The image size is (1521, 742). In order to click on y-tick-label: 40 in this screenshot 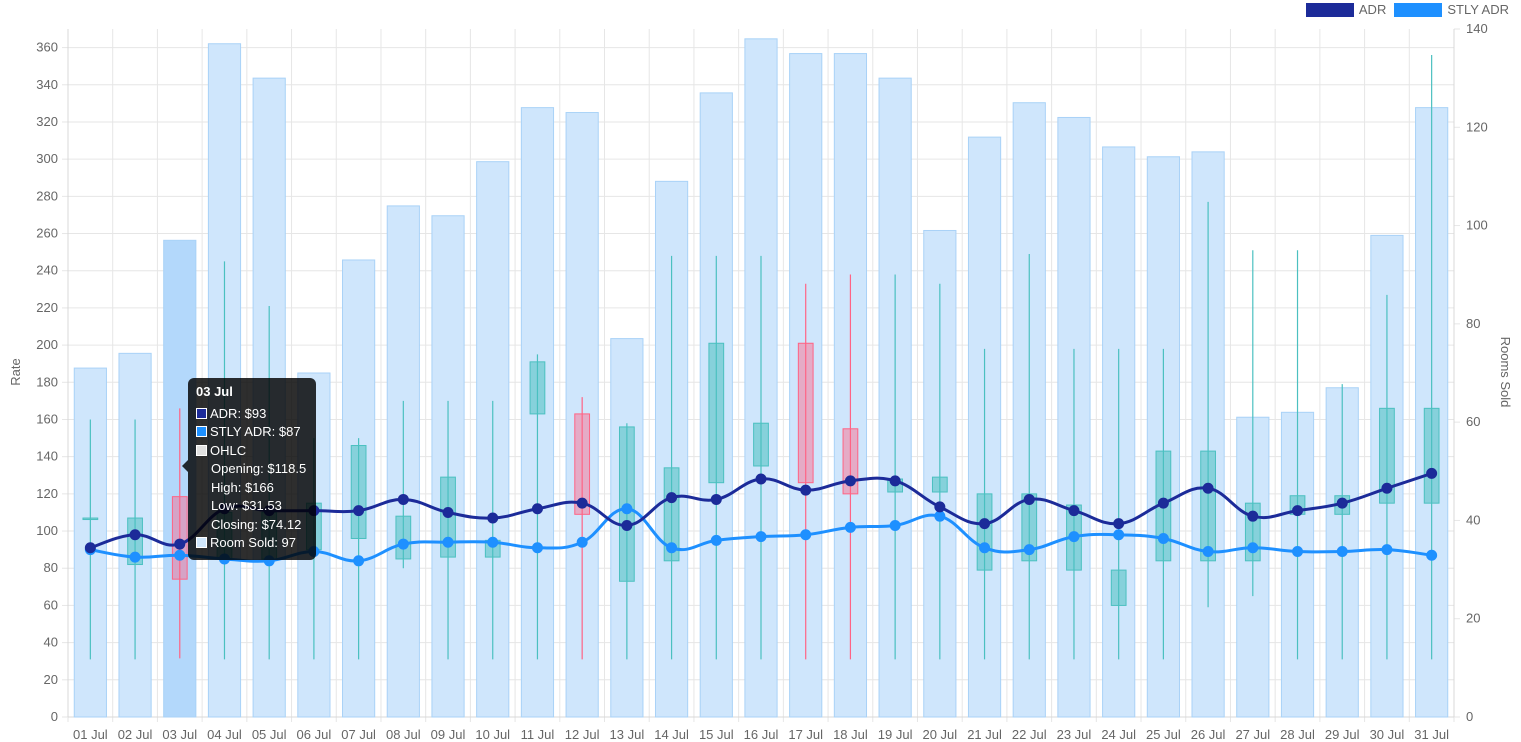, I will do `click(51, 642)`.